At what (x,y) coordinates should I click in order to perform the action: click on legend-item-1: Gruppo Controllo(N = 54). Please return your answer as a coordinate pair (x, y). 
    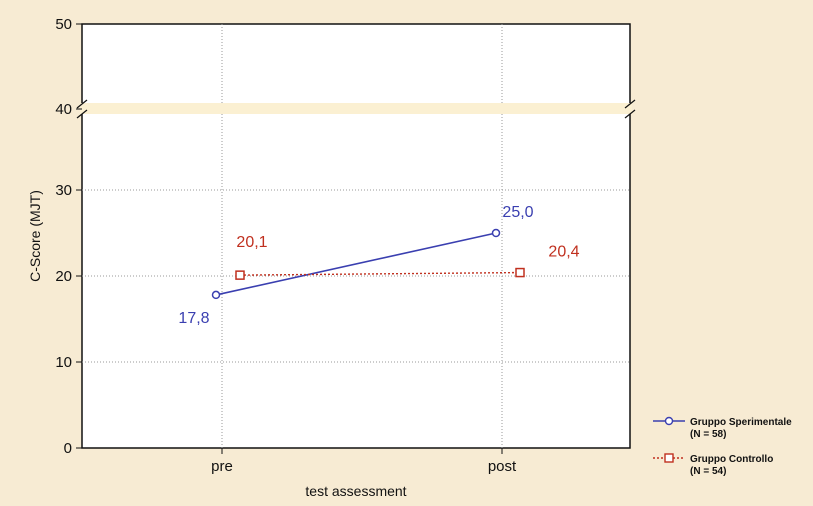
    Looking at the image, I should click on (713, 465).